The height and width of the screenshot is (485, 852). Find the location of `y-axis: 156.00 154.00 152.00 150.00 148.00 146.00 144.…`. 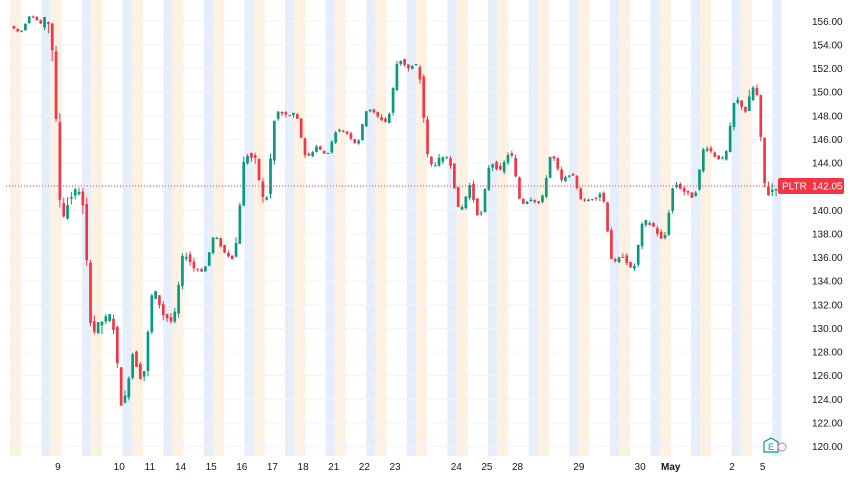

y-axis: 156.00 154.00 152.00 150.00 148.00 146.00 144.… is located at coordinates (827, 235).